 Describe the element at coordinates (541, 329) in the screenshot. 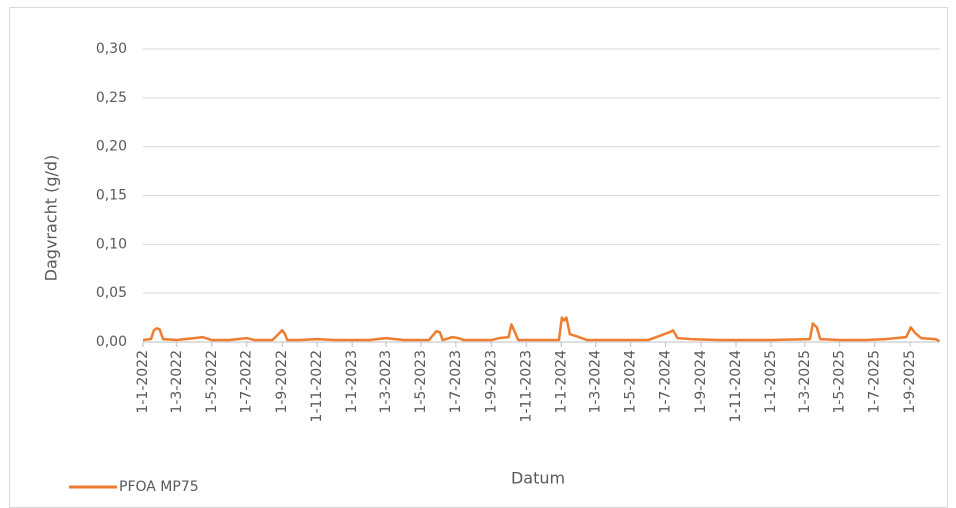

I see `series-line` at that location.